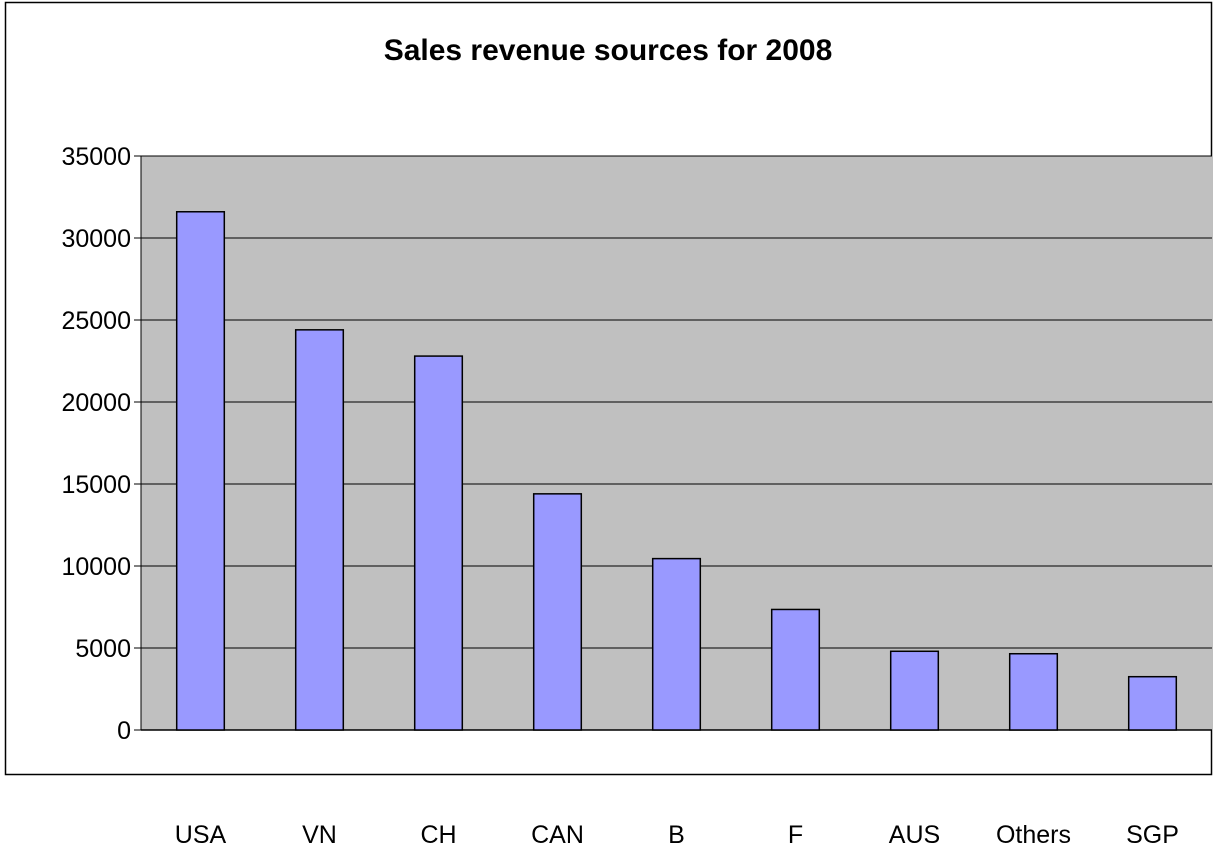 The width and height of the screenshot is (1215, 857). Describe the element at coordinates (557, 612) in the screenshot. I see `bar-can` at that location.